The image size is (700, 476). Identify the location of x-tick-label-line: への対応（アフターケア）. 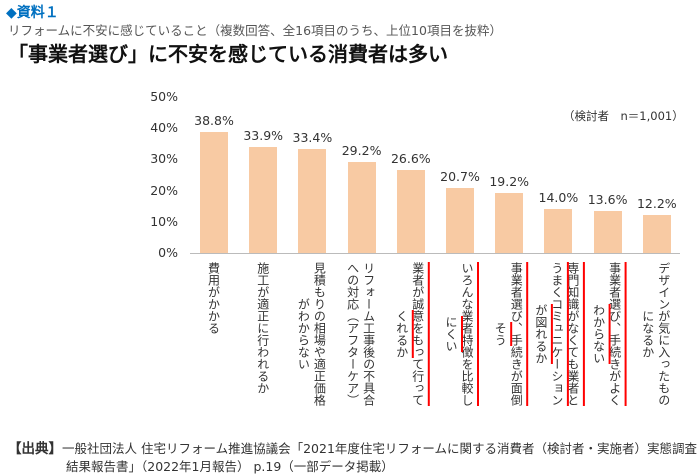
(352, 334).